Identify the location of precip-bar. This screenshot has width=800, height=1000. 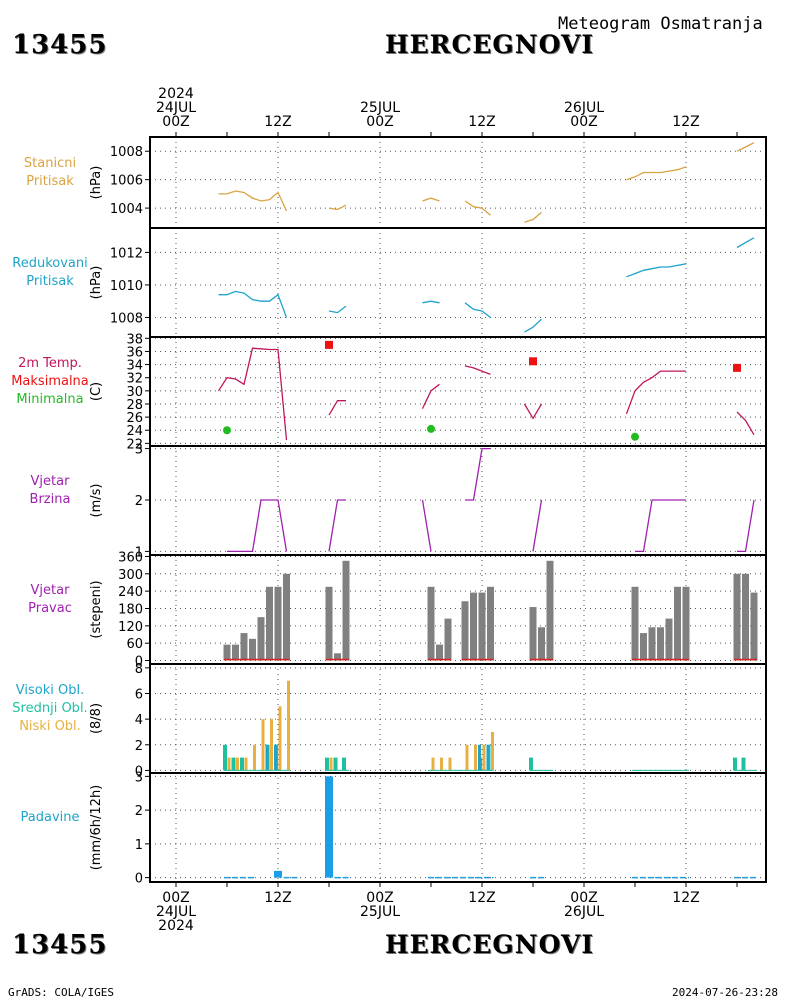
(278, 874).